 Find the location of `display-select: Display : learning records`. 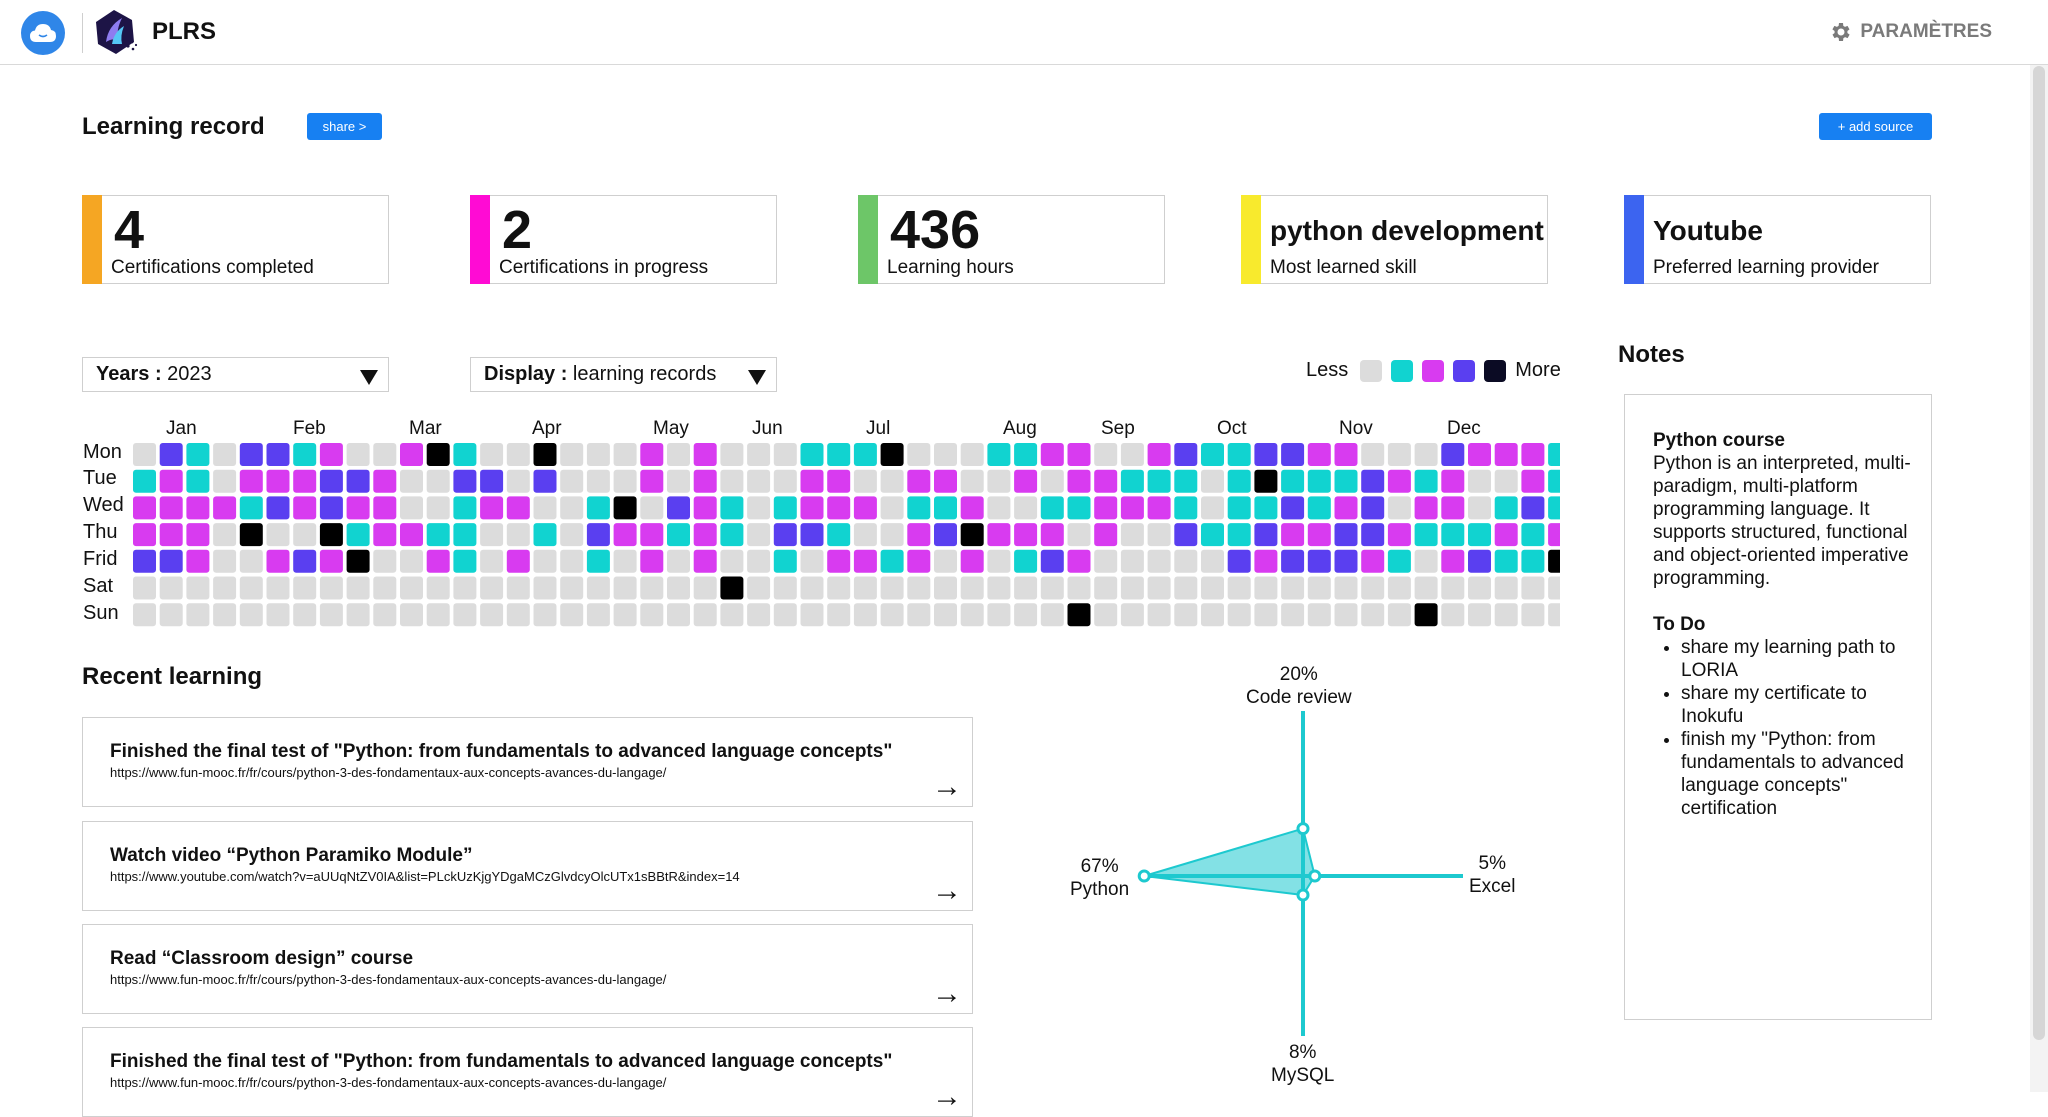

display-select: Display : learning records is located at coordinates (623, 374).